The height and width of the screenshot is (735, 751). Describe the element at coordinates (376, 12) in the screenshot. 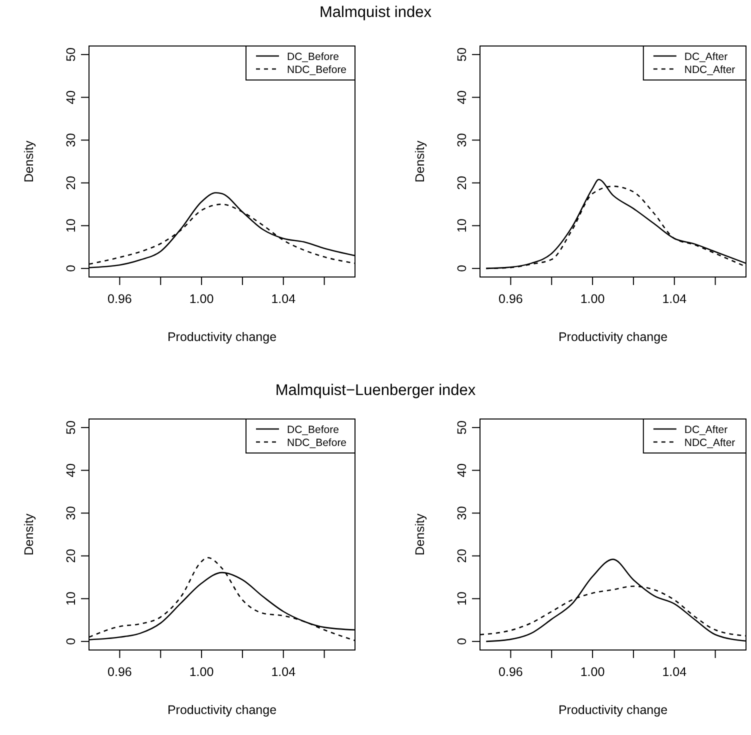

I see `chart-title: Malmquist index` at that location.